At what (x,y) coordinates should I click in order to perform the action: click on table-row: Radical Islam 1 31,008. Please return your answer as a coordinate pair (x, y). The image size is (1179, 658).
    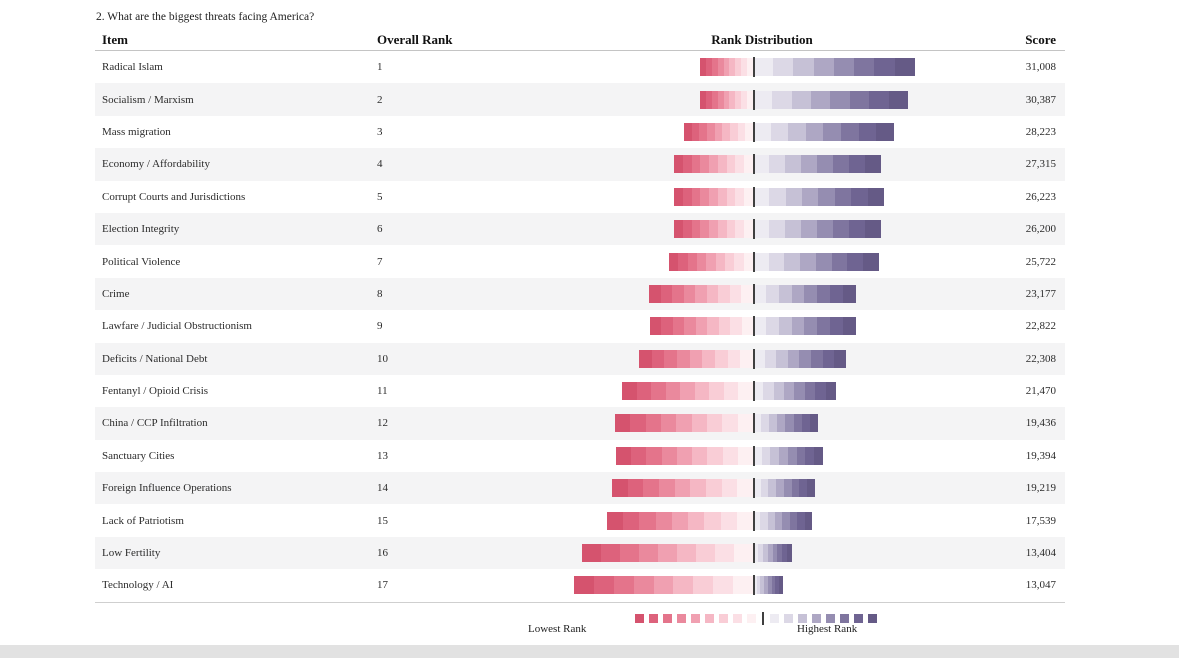
    Looking at the image, I should click on (580, 67).